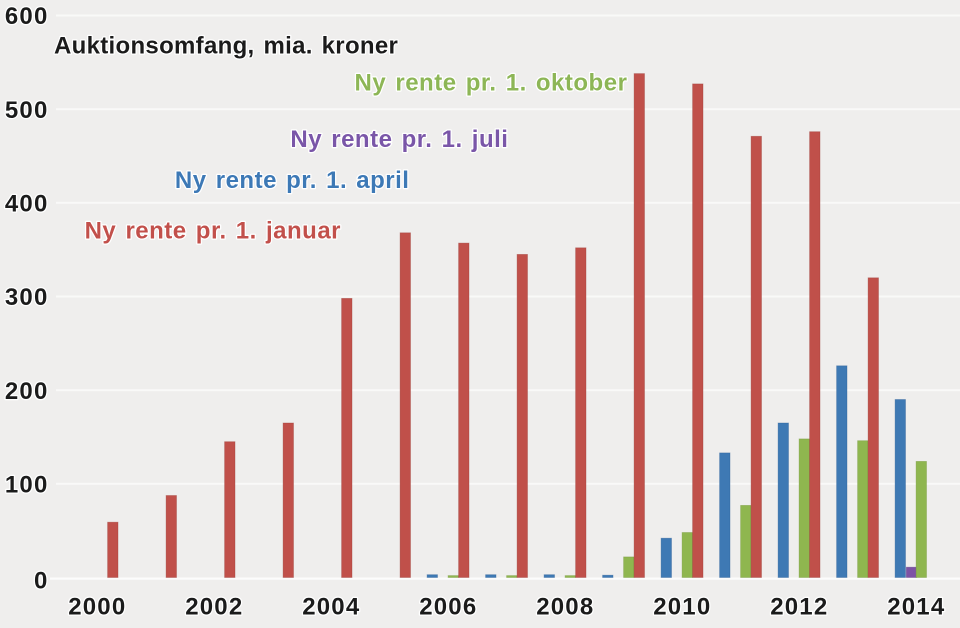 The width and height of the screenshot is (960, 628). I want to click on svg-text: 0, so click(41, 580).